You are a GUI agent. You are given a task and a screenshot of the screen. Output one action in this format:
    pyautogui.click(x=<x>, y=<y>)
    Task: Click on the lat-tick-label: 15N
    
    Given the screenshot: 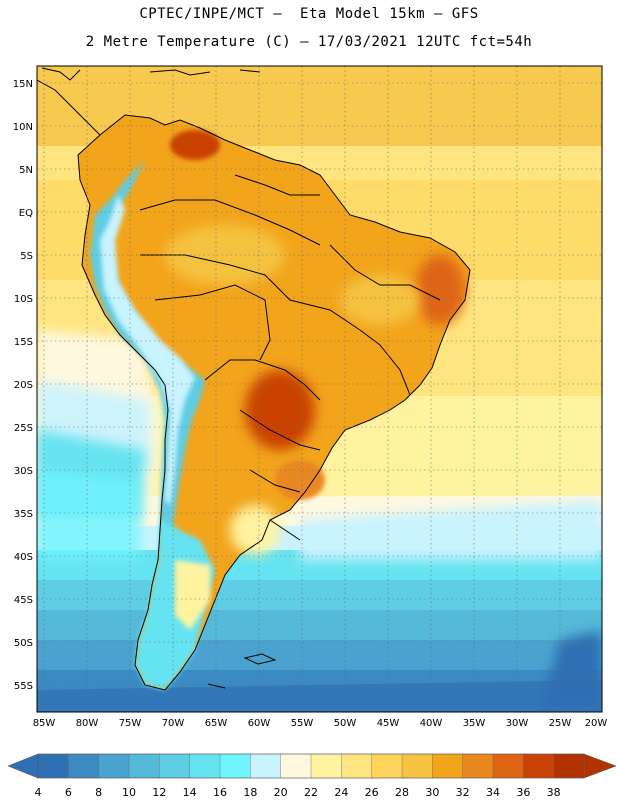 What is the action you would take?
    pyautogui.click(x=23, y=84)
    